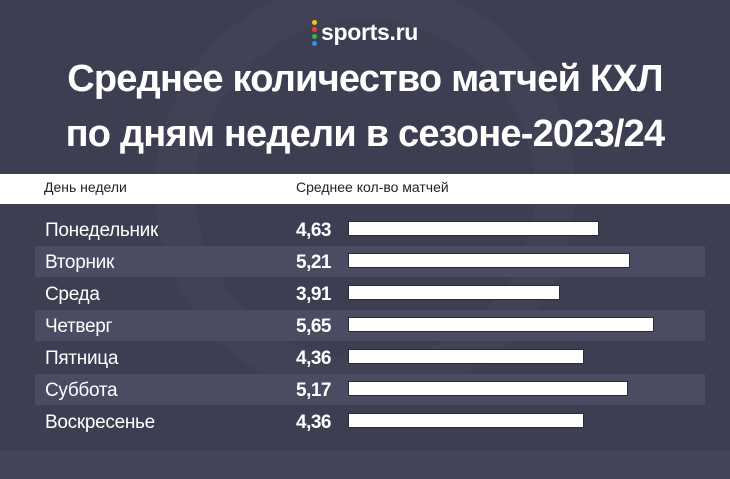 This screenshot has width=730, height=479. I want to click on footer-band, so click(365, 465).